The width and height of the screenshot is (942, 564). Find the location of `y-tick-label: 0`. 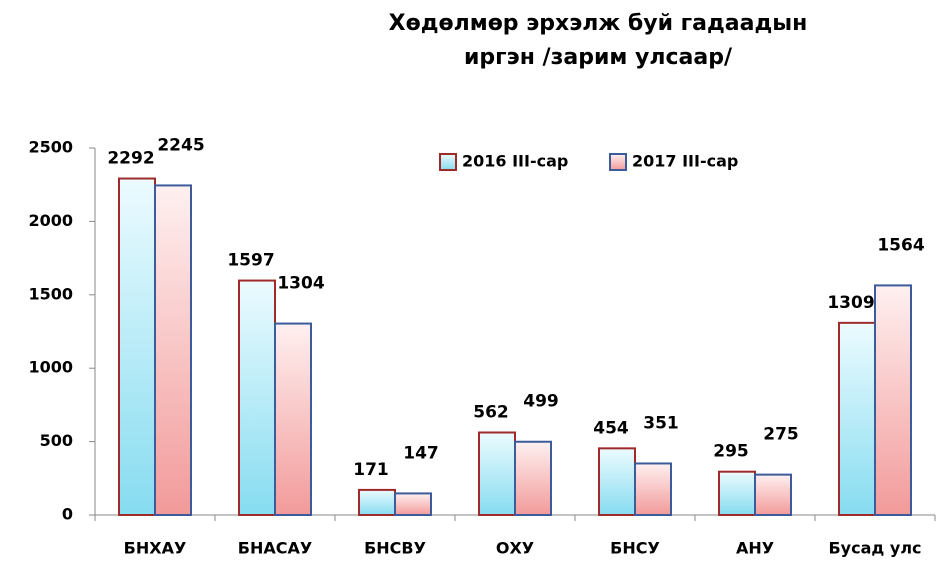

y-tick-label: 0 is located at coordinates (67, 514).